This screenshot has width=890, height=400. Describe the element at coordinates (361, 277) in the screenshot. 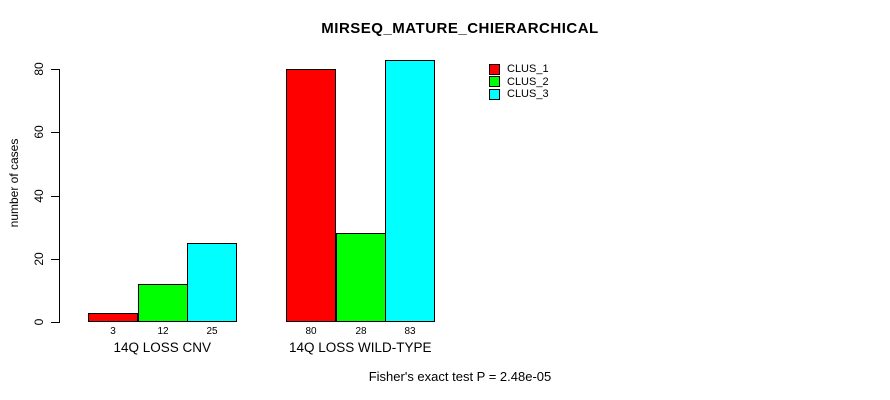

I see `bar-clus_2-group2` at that location.